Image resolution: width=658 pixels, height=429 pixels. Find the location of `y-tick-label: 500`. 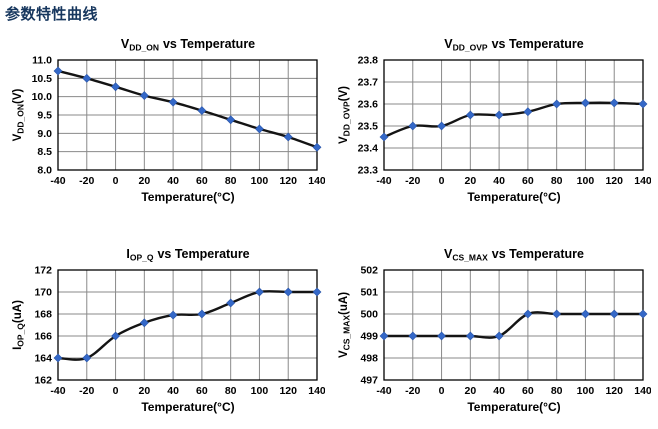

y-tick-label: 500 is located at coordinates (369, 315).